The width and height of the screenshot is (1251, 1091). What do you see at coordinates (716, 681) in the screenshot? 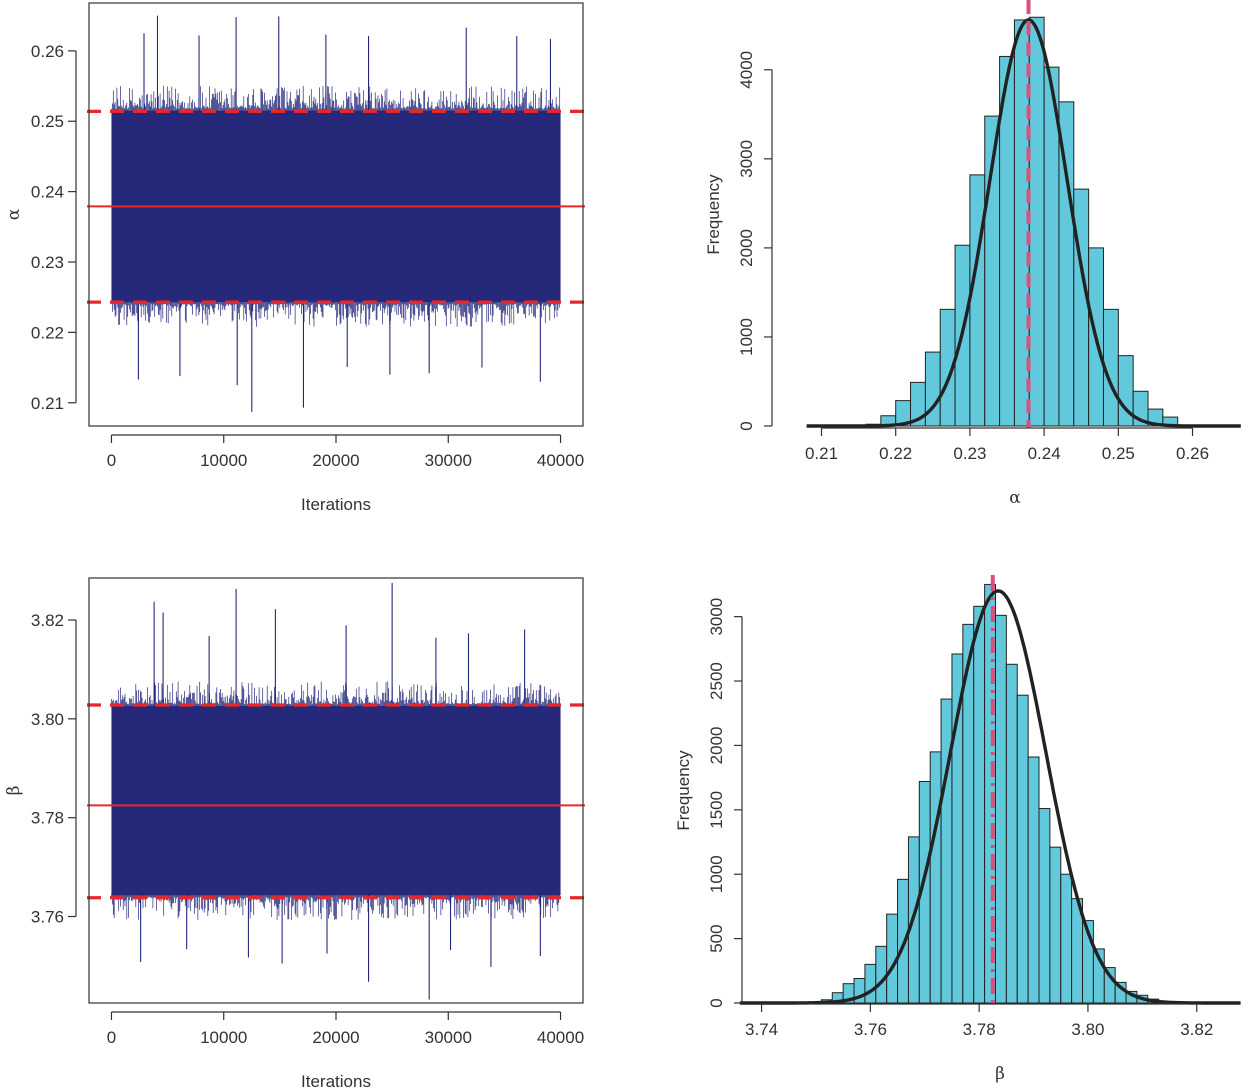
I see `y-tick-label: 2500` at bounding box center [716, 681].